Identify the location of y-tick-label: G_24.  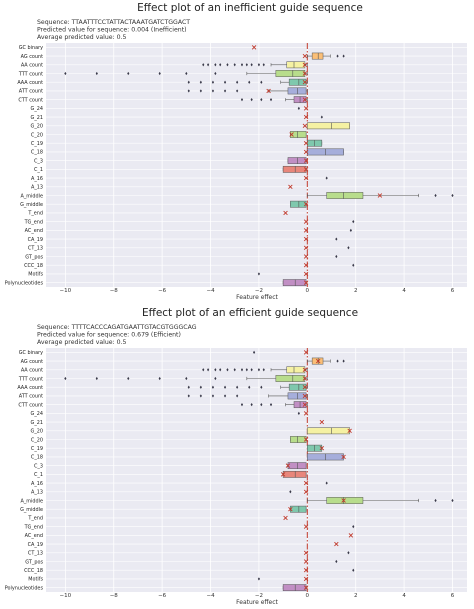
(37, 414).